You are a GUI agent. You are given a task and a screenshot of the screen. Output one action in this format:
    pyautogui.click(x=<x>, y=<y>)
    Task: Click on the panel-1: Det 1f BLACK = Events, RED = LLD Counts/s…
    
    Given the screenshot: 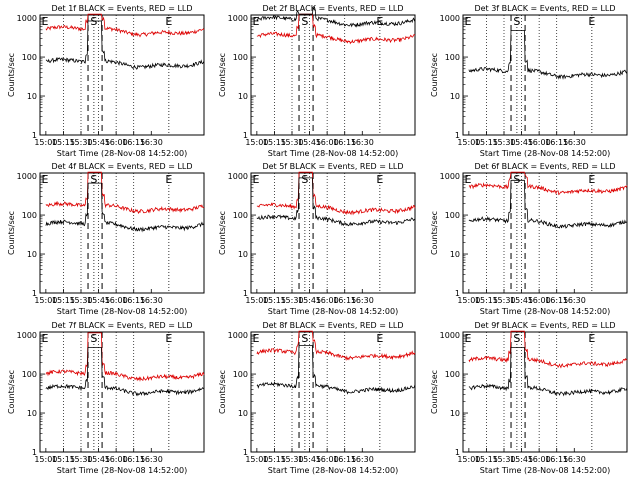 What is the action you would take?
    pyautogui.click(x=106, y=81)
    